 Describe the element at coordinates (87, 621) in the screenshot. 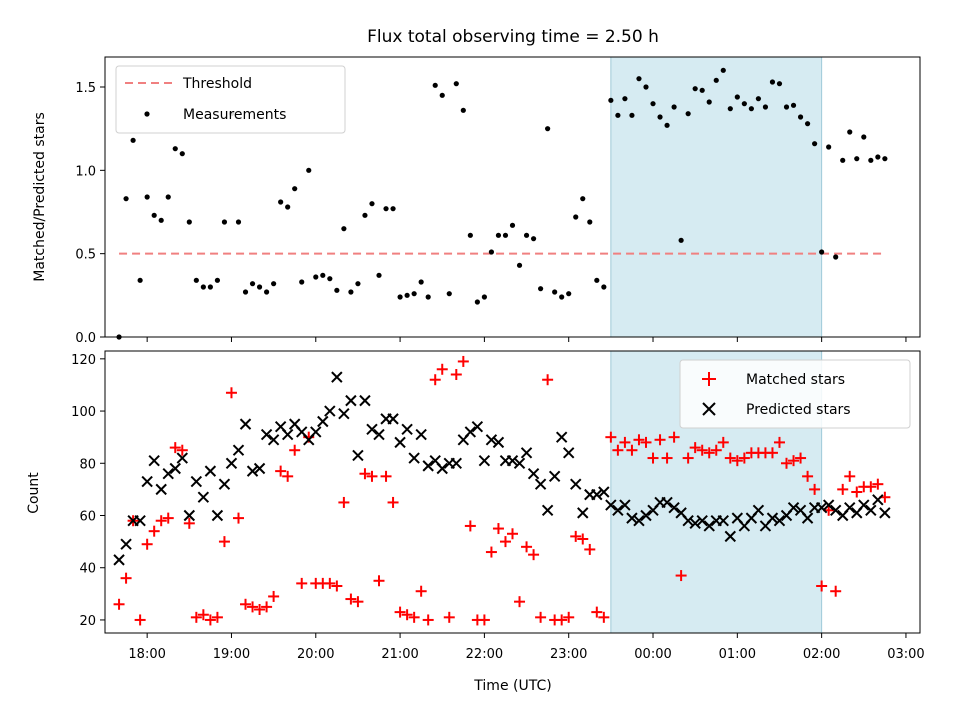

I see `y-tick-label: 20` at that location.